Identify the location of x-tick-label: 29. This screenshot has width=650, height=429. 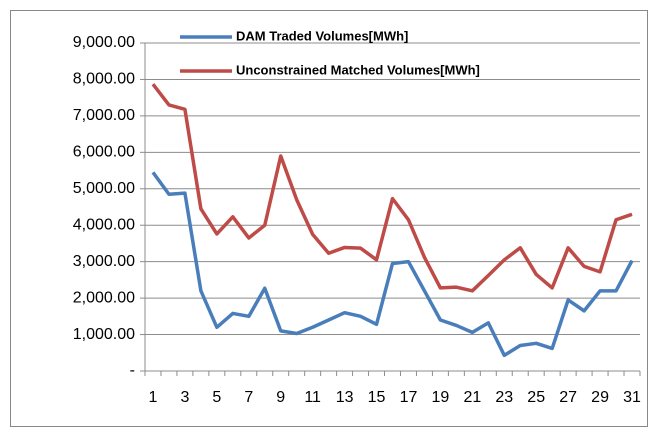
(600, 397).